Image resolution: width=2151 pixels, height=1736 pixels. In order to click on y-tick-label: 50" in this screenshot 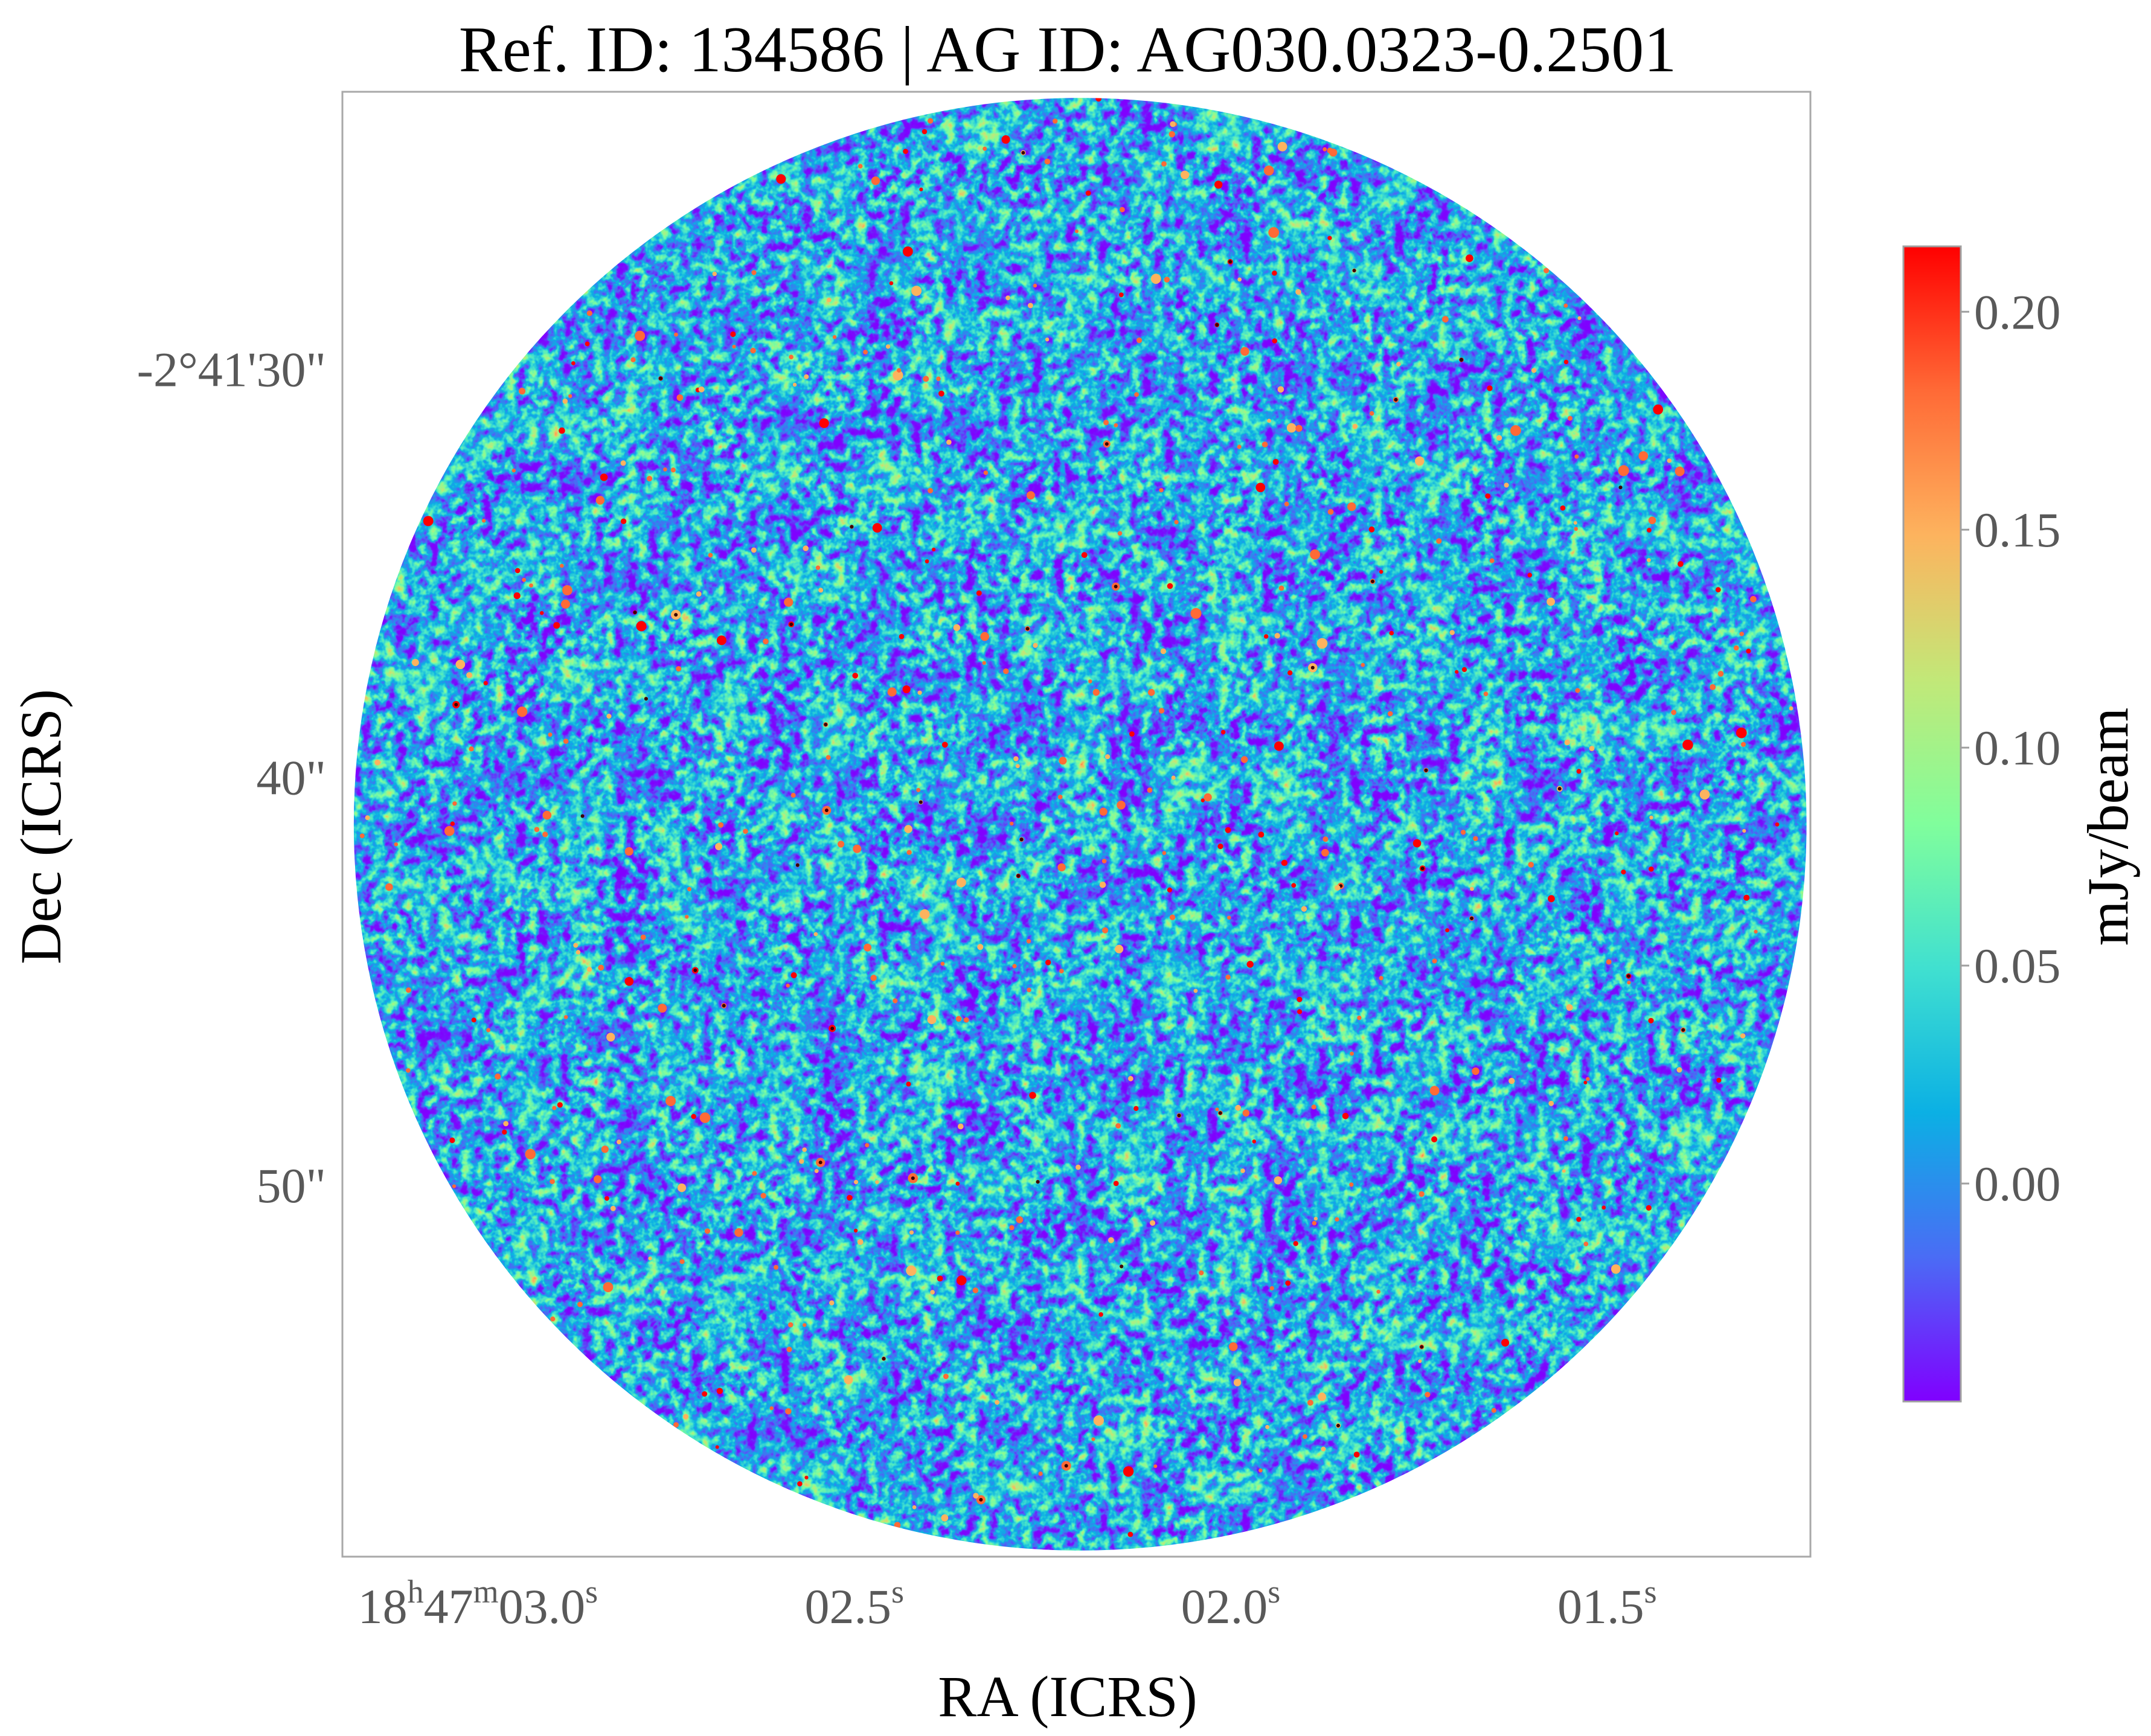, I will do `click(291, 1185)`.